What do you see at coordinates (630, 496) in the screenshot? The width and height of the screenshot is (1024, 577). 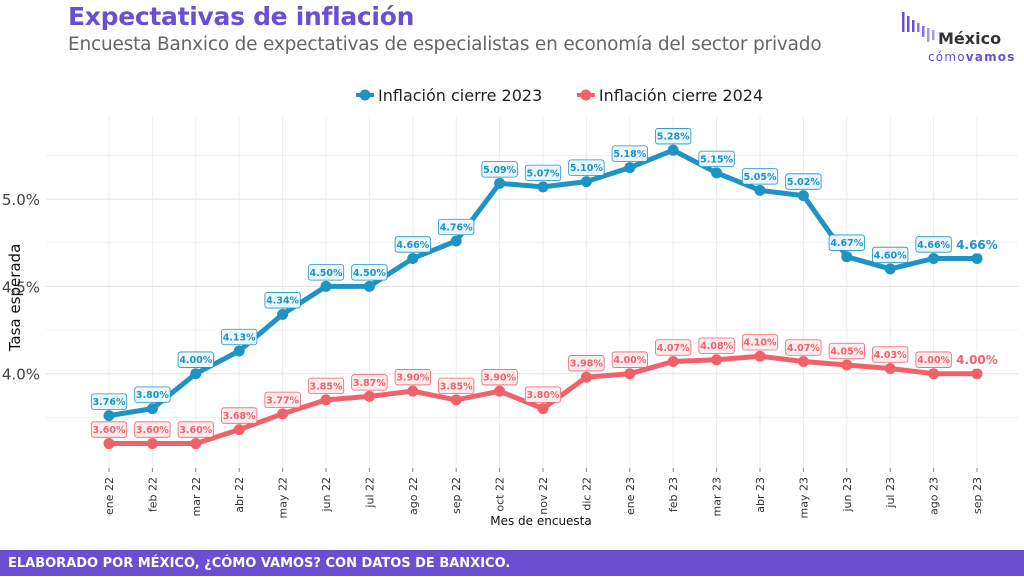 I see `x-tick-label: ene 23` at bounding box center [630, 496].